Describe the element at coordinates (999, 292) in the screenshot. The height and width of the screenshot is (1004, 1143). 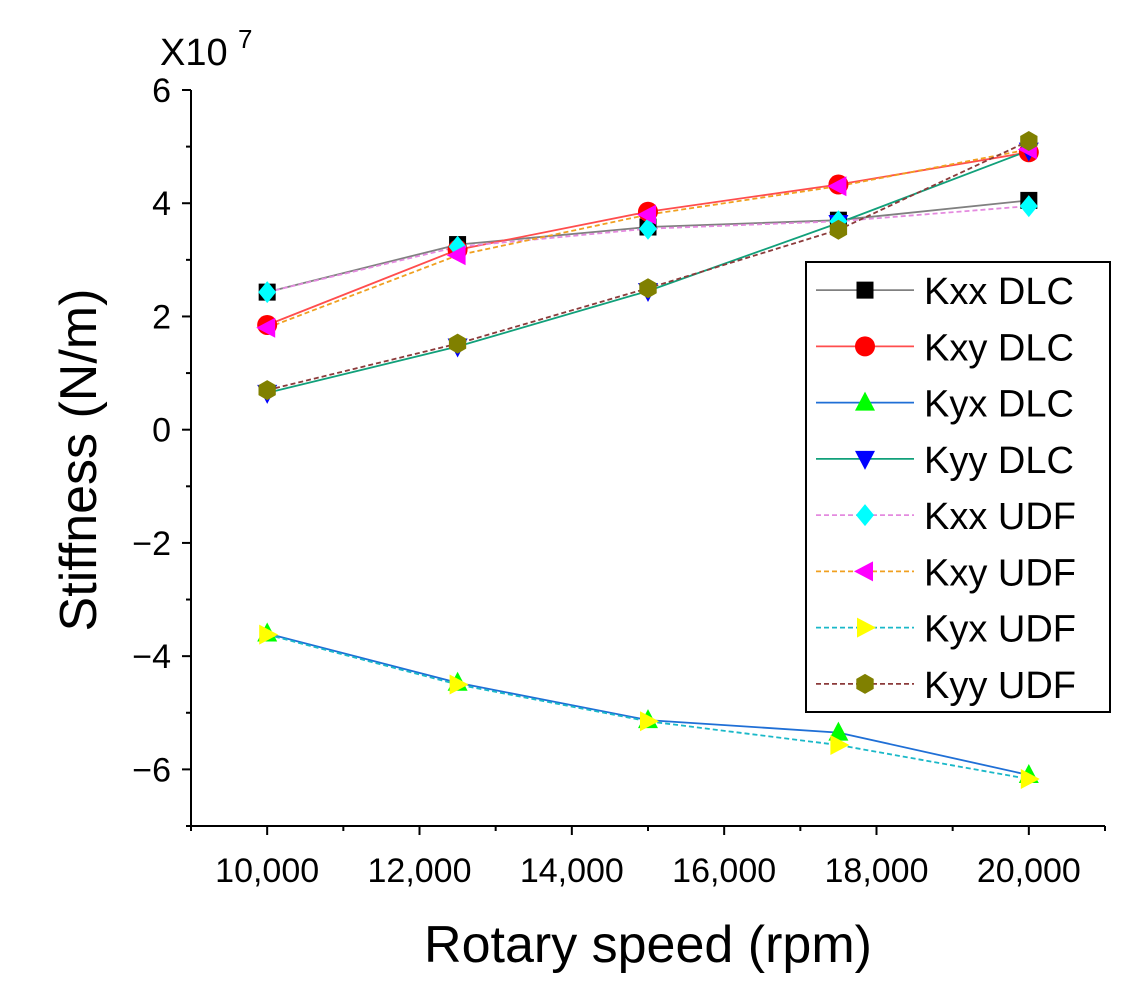
I see `legend-label-kxx-dlc: Kxx DLC` at that location.